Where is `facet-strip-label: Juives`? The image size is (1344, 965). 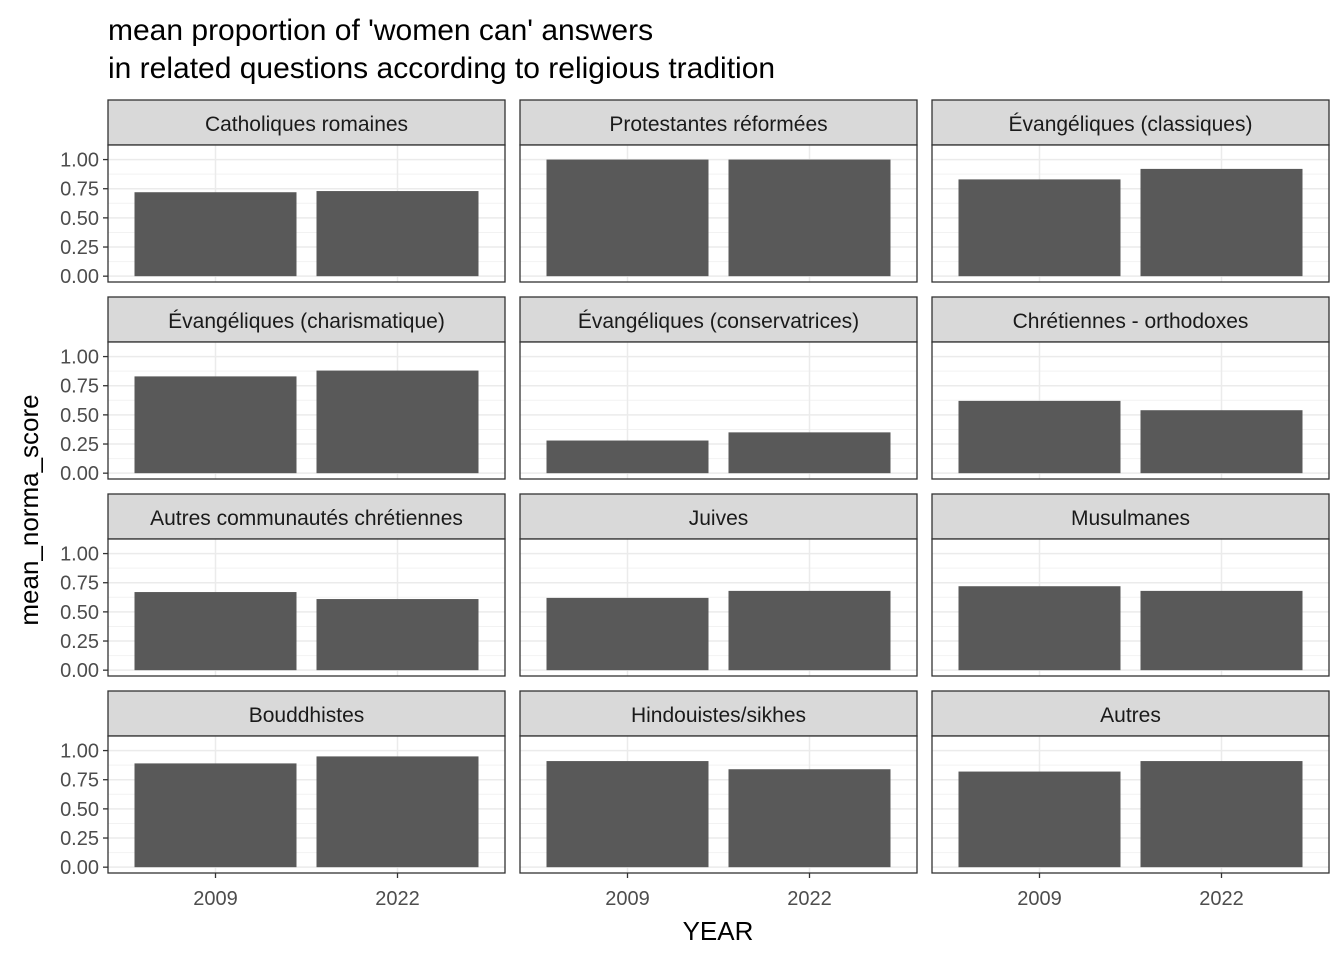
facet-strip-label: Juives is located at coordinates (719, 518).